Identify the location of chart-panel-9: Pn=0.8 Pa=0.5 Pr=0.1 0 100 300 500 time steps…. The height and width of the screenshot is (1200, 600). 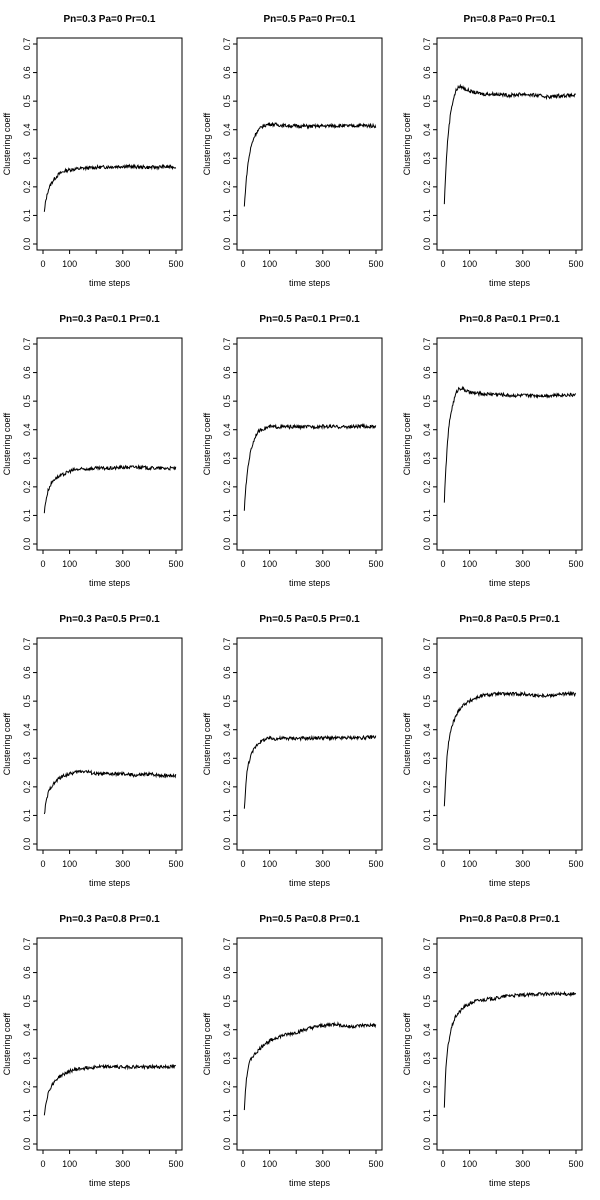
(493, 751).